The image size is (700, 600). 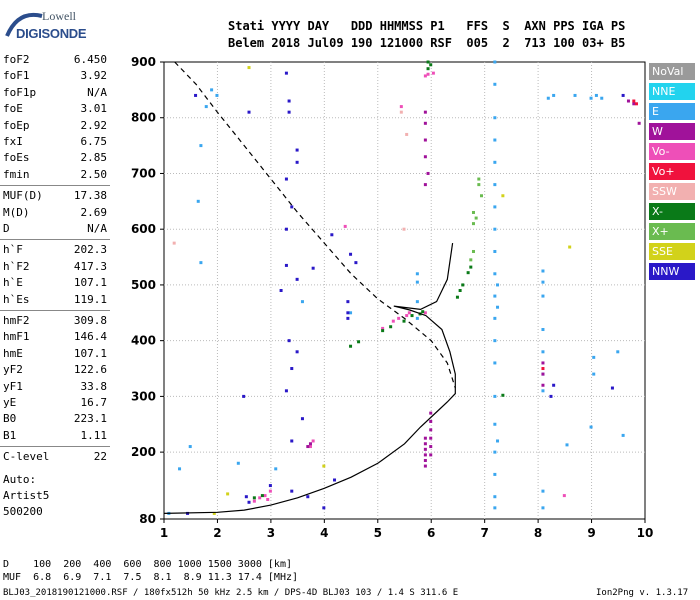 What do you see at coordinates (143, 396) in the screenshot?
I see `y-tick-label: 300` at bounding box center [143, 396].